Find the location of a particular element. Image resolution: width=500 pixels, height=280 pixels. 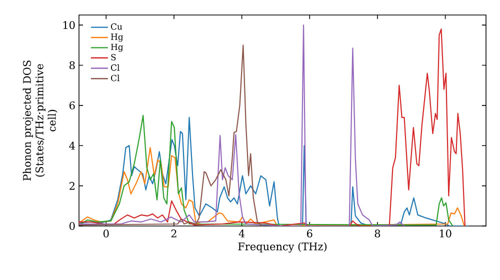

y-tick-label: 8 is located at coordinates (72, 65).